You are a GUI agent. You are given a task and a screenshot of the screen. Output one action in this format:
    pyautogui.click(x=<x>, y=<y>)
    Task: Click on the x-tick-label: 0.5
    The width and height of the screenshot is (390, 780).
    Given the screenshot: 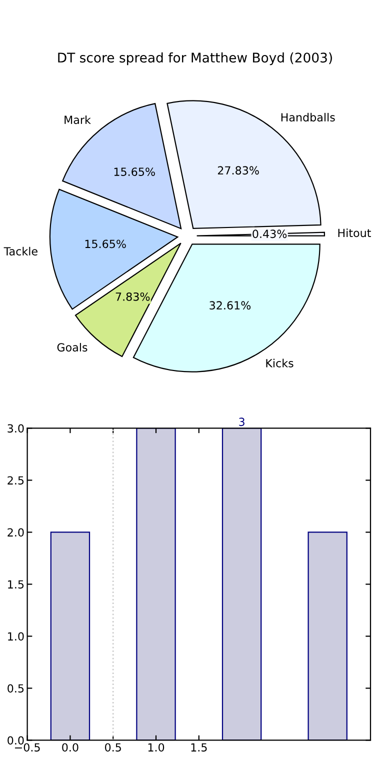 What is the action you would take?
    pyautogui.click(x=113, y=747)
    